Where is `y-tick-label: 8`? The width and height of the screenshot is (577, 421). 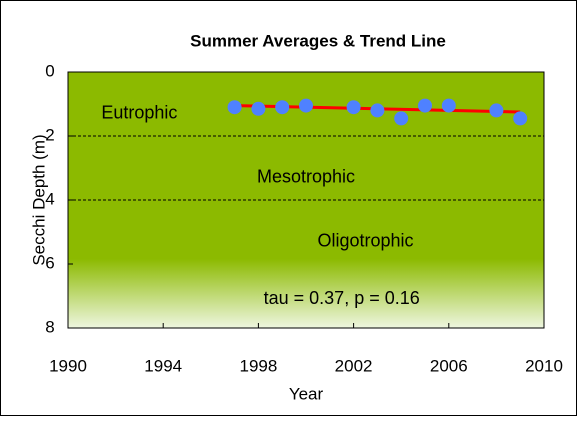
y-tick-label: 8 is located at coordinates (49, 326).